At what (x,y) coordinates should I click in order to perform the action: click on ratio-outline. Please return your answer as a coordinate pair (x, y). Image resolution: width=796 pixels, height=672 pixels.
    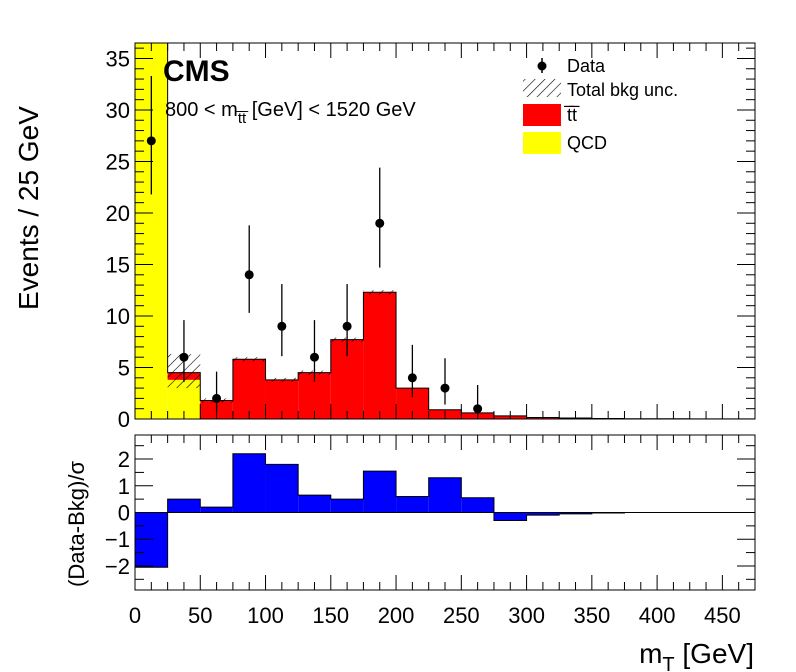
    Looking at the image, I should click on (445, 510).